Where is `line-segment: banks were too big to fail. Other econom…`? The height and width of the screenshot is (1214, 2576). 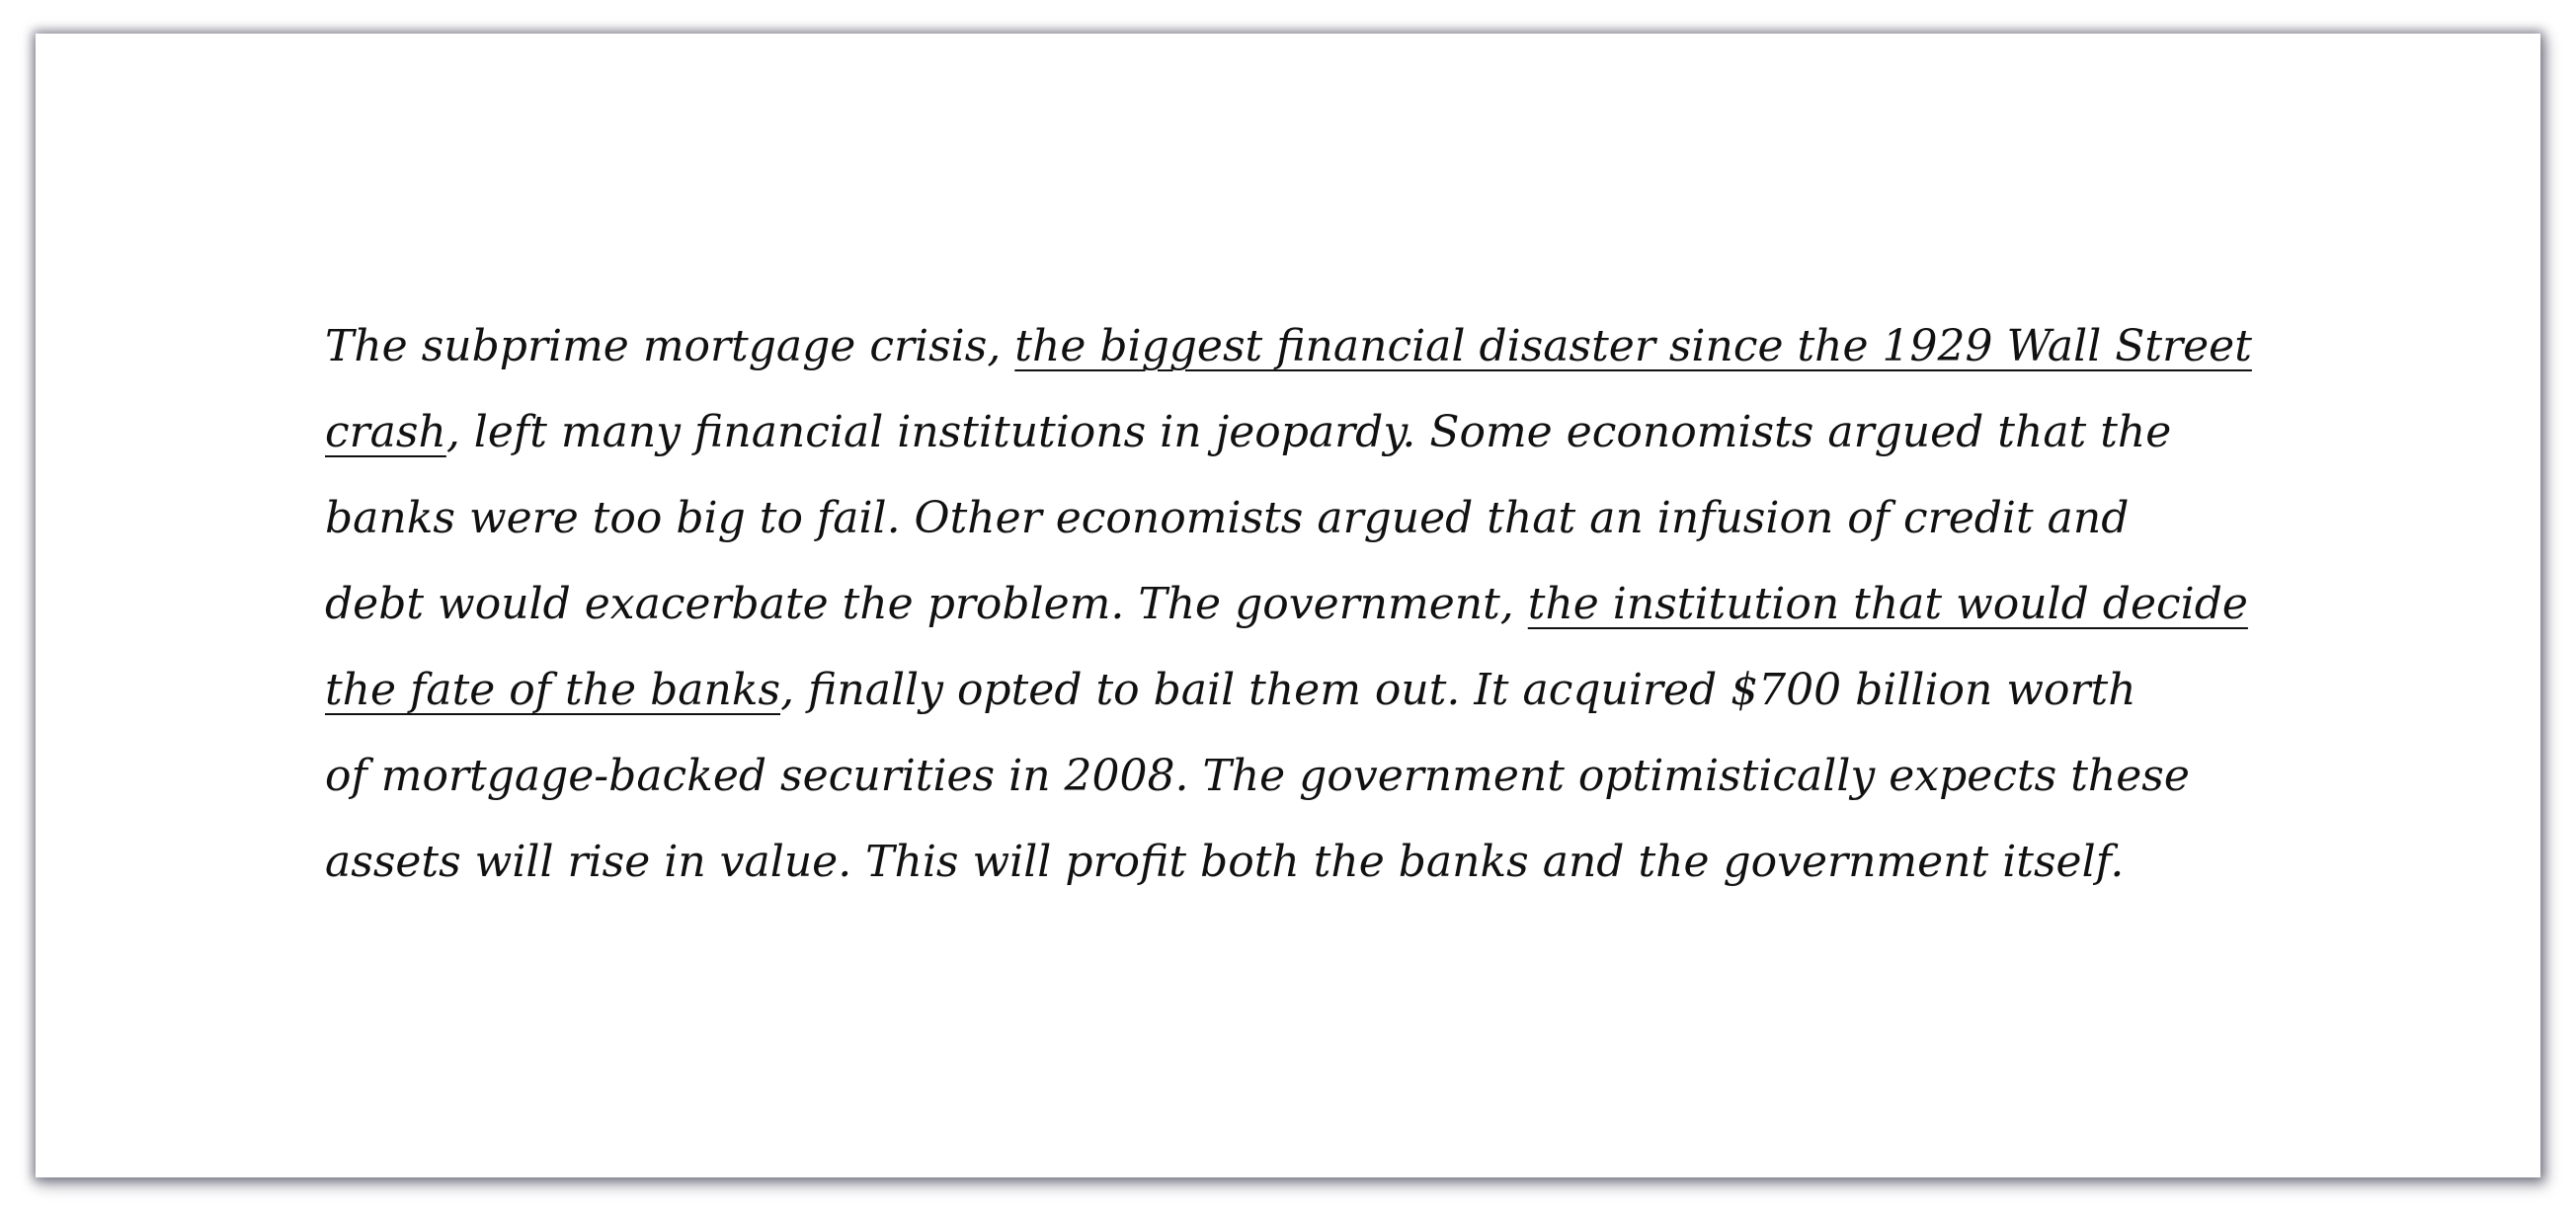
line-segment: banks were too big to fail. Other econom… is located at coordinates (1227, 518).